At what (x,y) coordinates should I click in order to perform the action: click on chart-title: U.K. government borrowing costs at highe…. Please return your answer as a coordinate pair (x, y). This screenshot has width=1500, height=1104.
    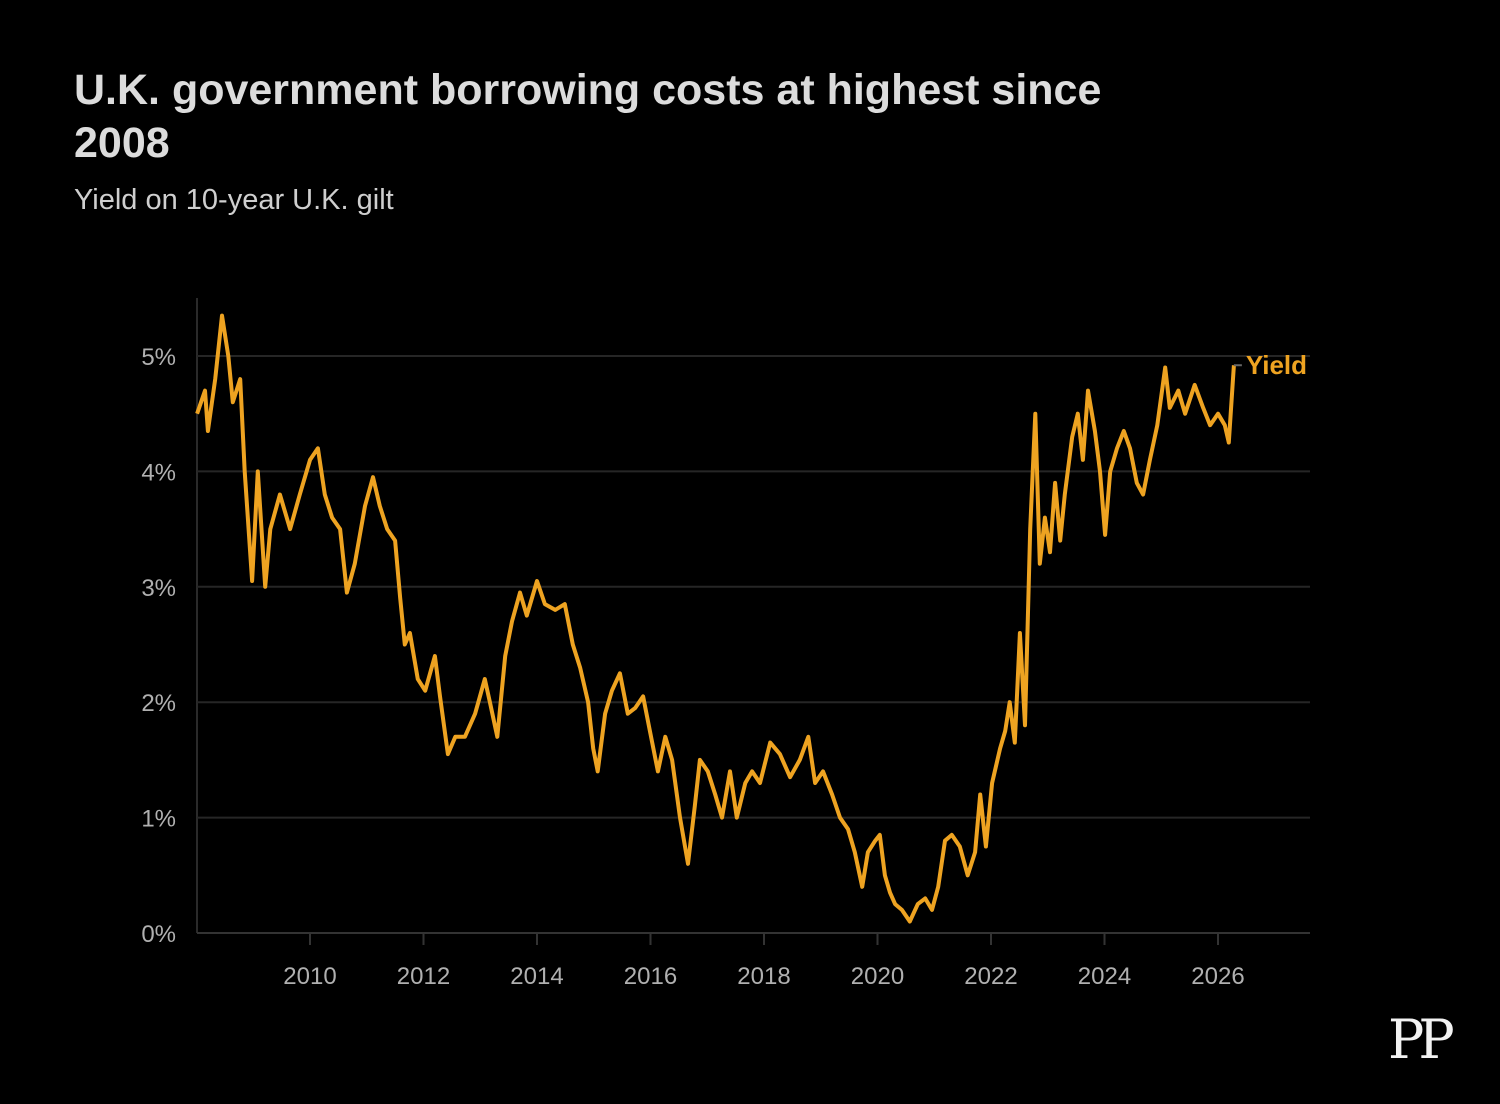
    Looking at the image, I should click on (588, 116).